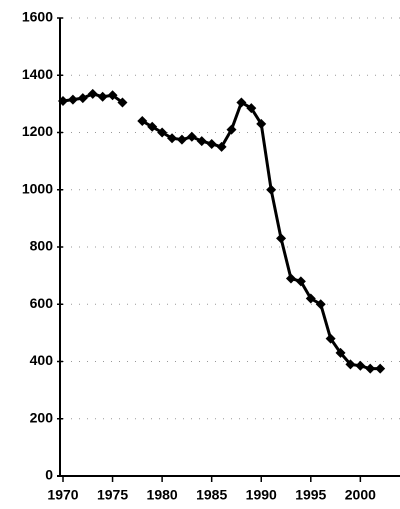  Describe the element at coordinates (49, 475) in the screenshot. I see `y-tick-label: 0` at that location.